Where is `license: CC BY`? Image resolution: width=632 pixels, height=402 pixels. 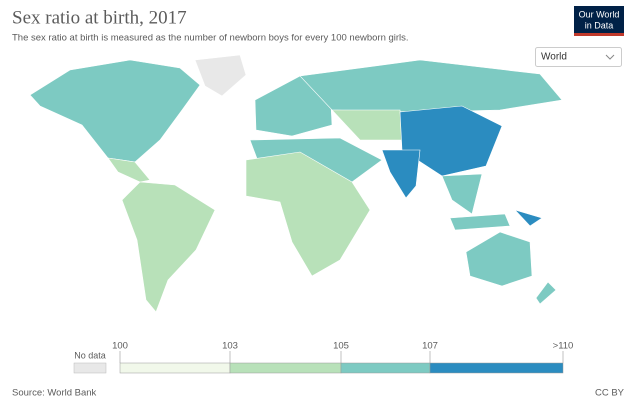 license: CC BY is located at coordinates (610, 393).